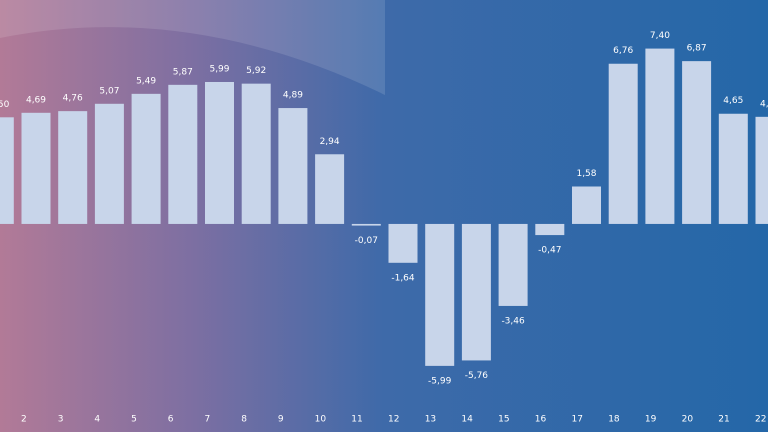 The height and width of the screenshot is (432, 768). Describe the element at coordinates (513, 321) in the screenshot. I see `value-label: -3,46` at that location.